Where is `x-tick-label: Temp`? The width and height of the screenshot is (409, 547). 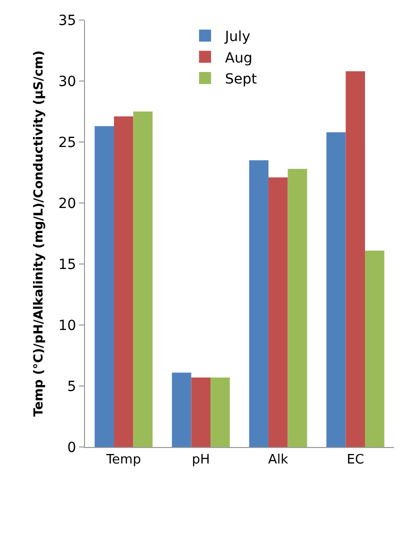 x-tick-label: Temp is located at coordinates (123, 460).